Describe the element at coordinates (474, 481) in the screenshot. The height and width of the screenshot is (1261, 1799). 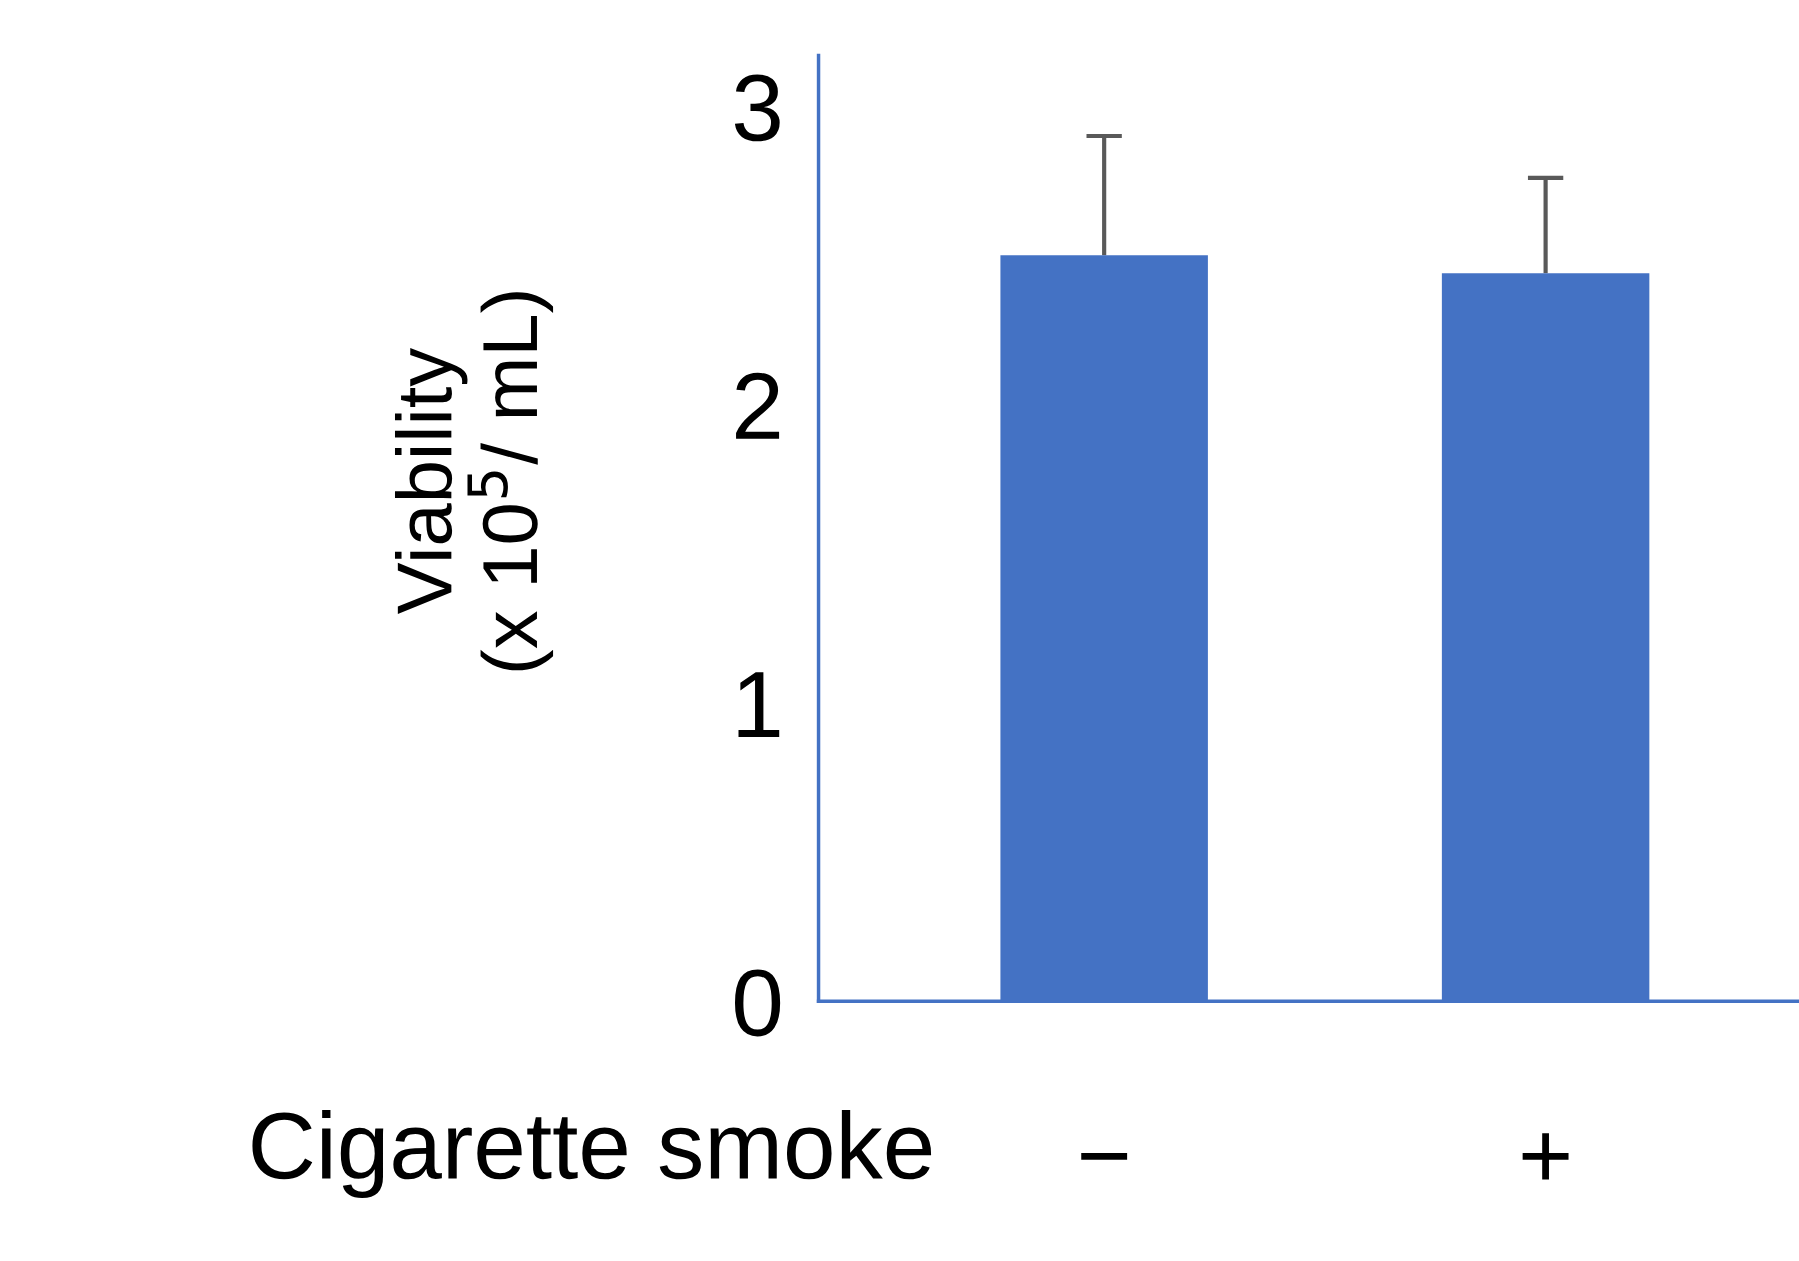
I see `y-axis-title: Viability (x 10$^{5}$/ mL)` at that location.